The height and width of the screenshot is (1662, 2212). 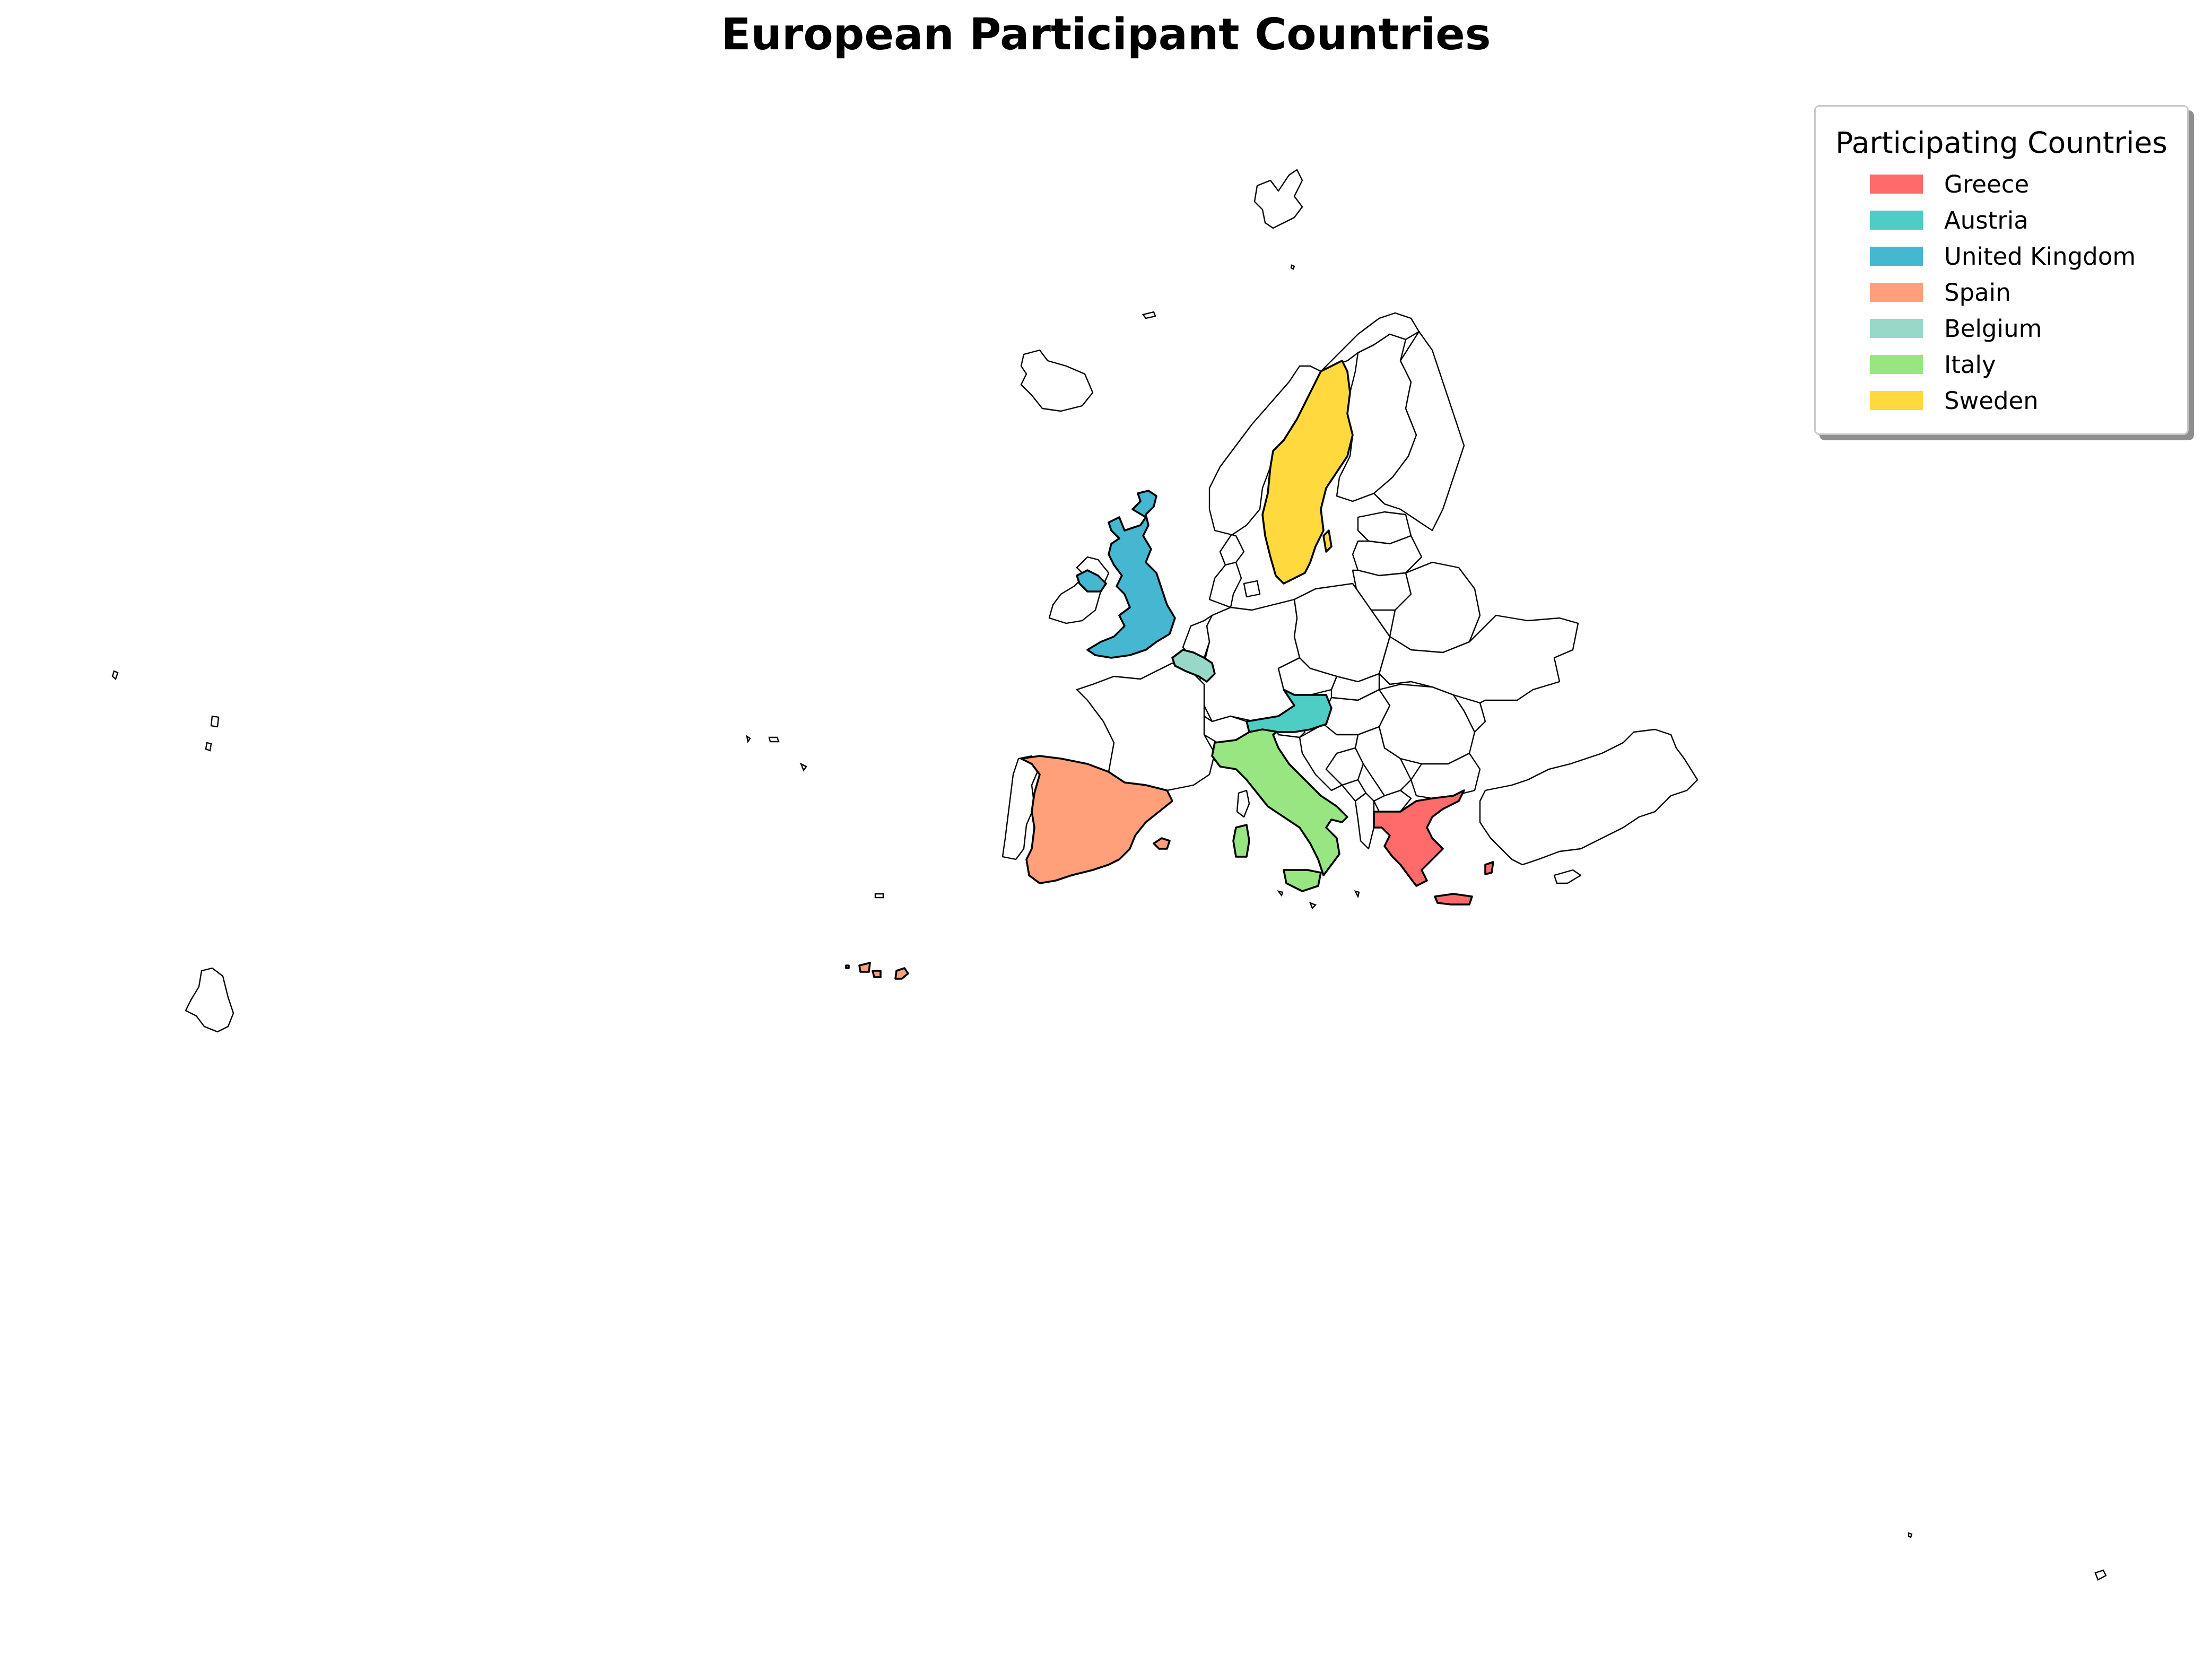 What do you see at coordinates (1243, 803) in the screenshot?
I see `country-corsica` at bounding box center [1243, 803].